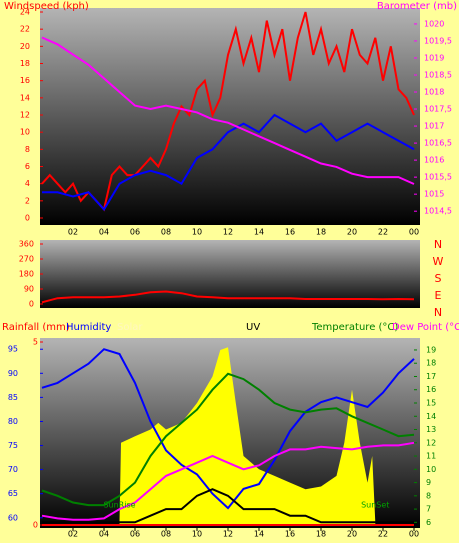 This screenshot has height=543, width=459. What do you see at coordinates (431, 456) in the screenshot?
I see `tick-label: 11` at bounding box center [431, 456].